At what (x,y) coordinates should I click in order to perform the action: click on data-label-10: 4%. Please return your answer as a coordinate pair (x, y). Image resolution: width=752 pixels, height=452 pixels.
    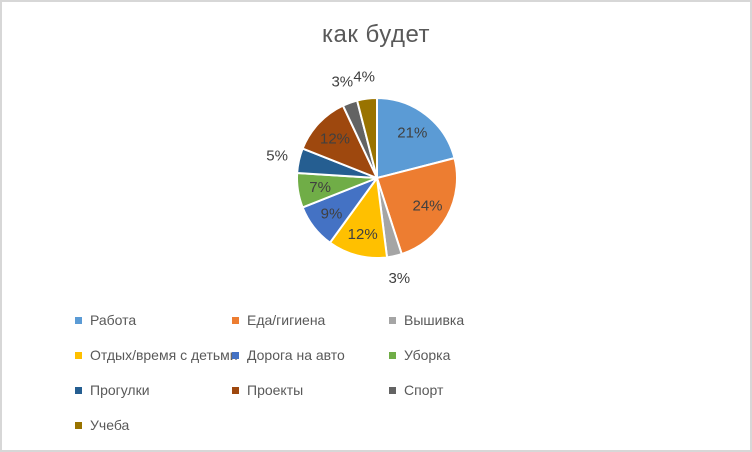
    Looking at the image, I should click on (364, 76).